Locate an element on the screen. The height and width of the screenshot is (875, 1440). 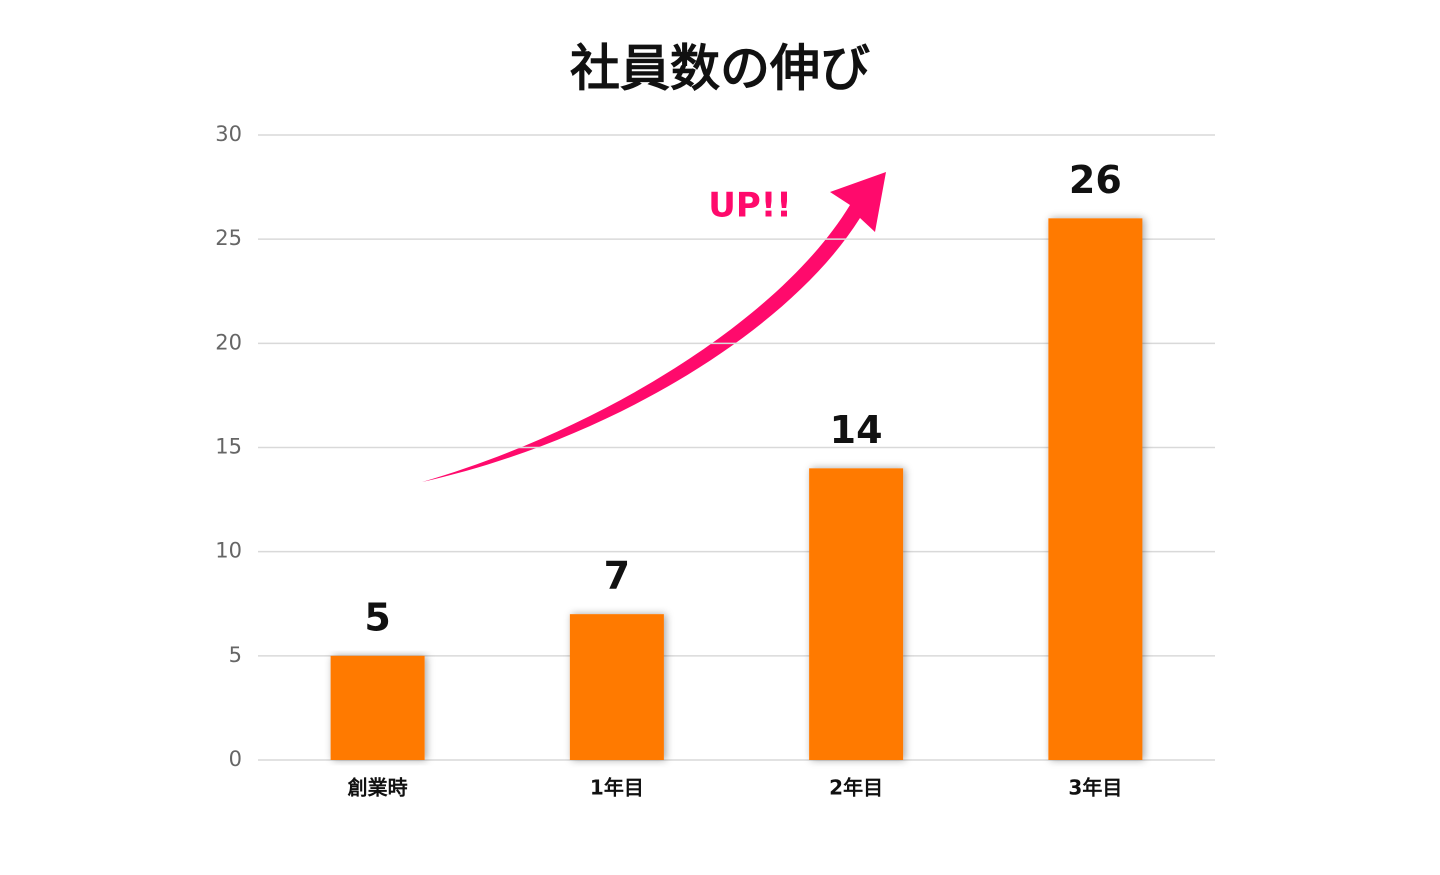
x-tick-label: 2年目 is located at coordinates (856, 788).